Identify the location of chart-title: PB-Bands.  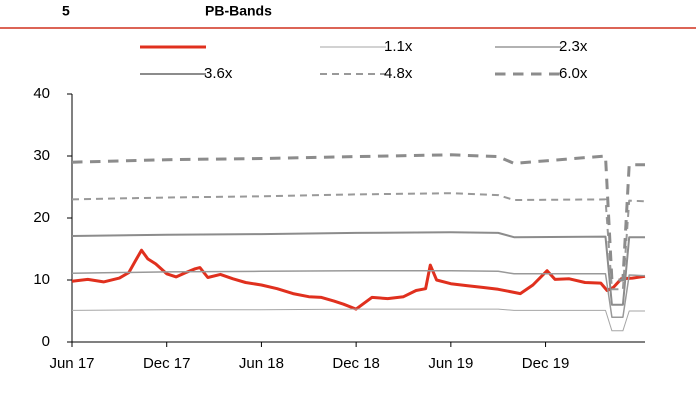
(238, 11).